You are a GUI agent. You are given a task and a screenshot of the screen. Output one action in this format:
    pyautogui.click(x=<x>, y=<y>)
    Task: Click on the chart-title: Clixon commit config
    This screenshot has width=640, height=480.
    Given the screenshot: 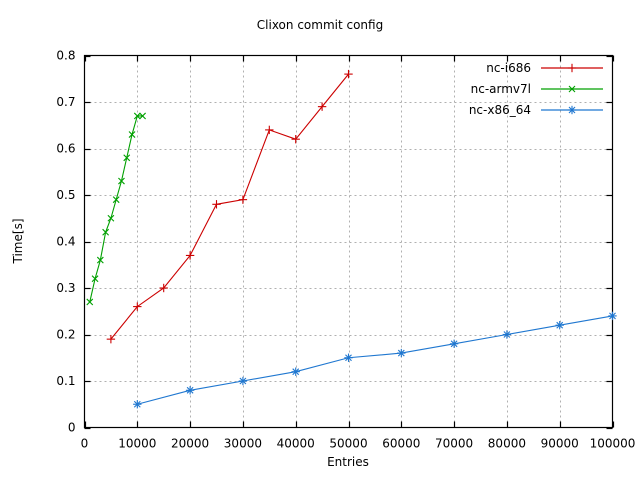 What is the action you would take?
    pyautogui.click(x=320, y=25)
    